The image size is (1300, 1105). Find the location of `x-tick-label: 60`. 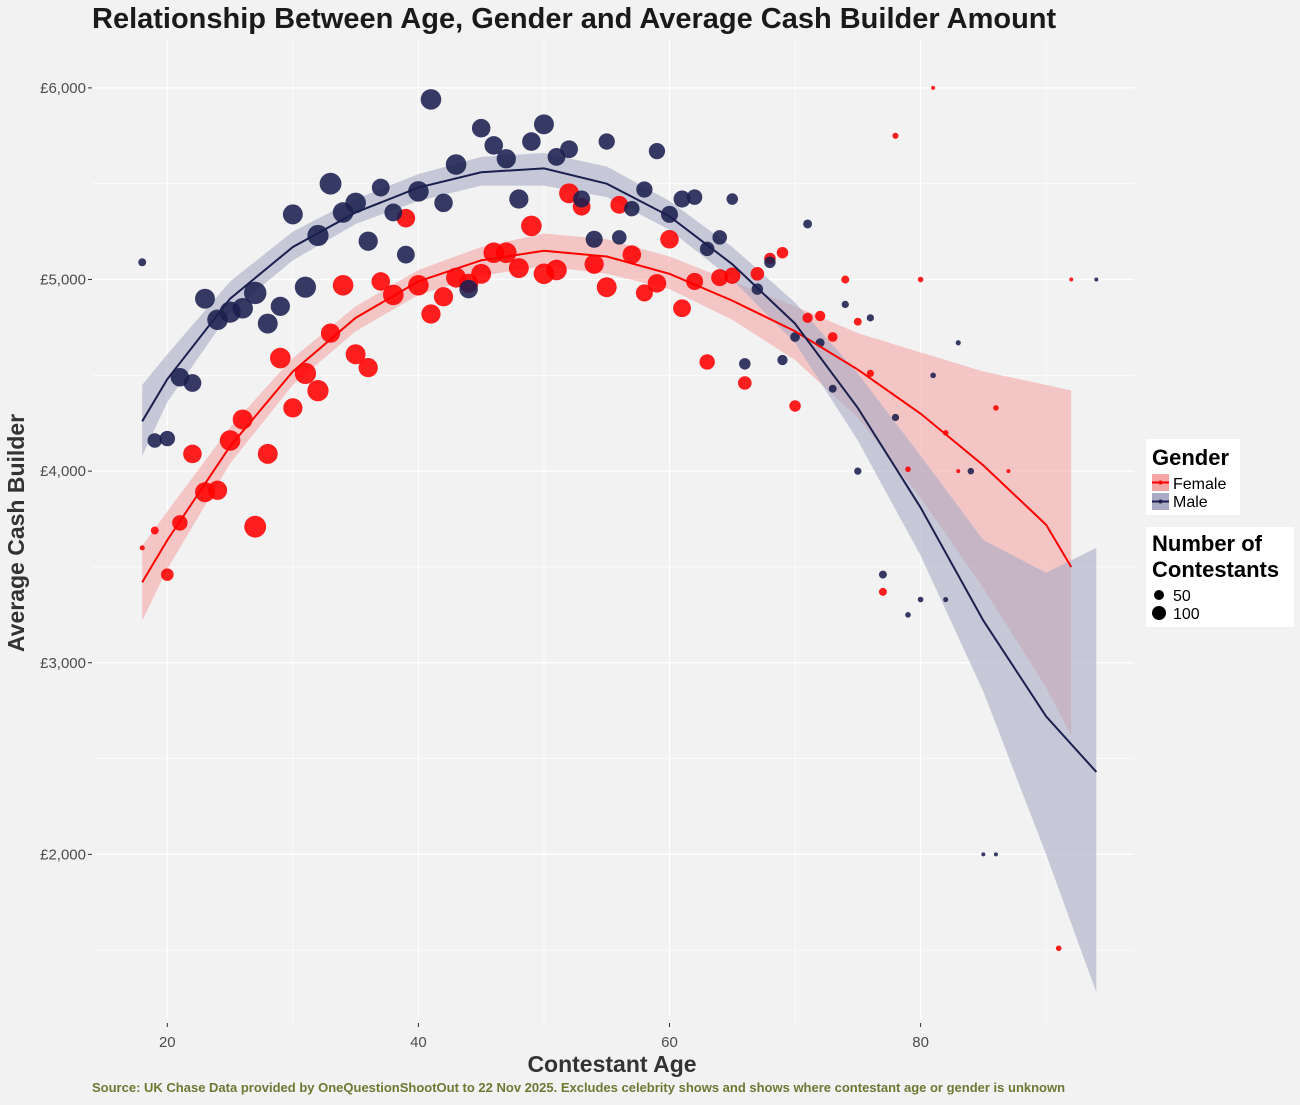

x-tick-label: 60 is located at coordinates (669, 1042).